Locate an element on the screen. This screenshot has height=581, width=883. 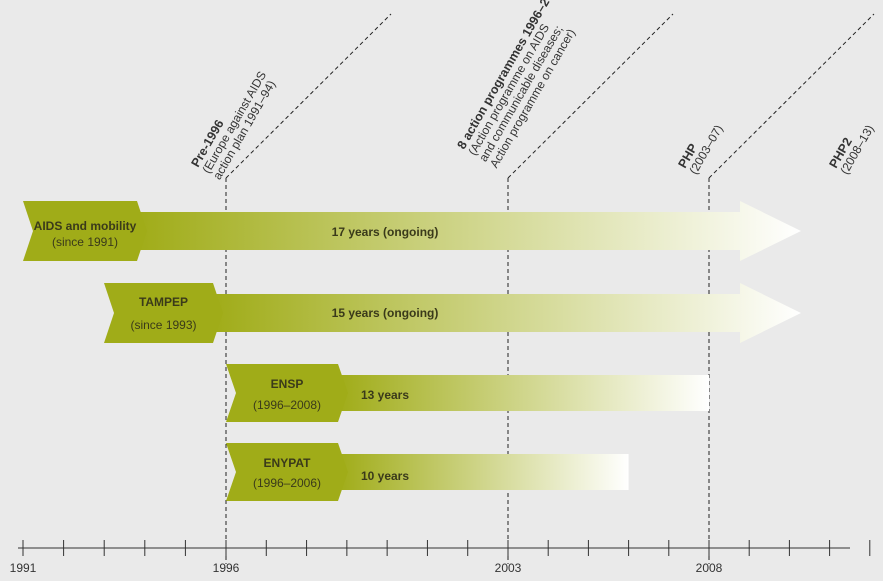
programme-duration-aids-mobility: 17 years (ongoing) is located at coordinates (385, 232).